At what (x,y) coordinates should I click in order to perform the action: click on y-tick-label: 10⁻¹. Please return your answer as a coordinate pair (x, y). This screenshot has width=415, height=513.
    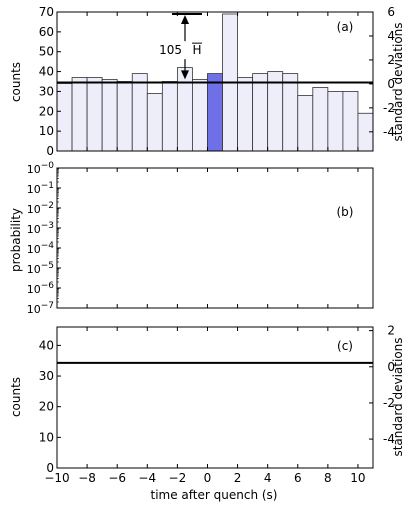
    Looking at the image, I should click on (40, 188).